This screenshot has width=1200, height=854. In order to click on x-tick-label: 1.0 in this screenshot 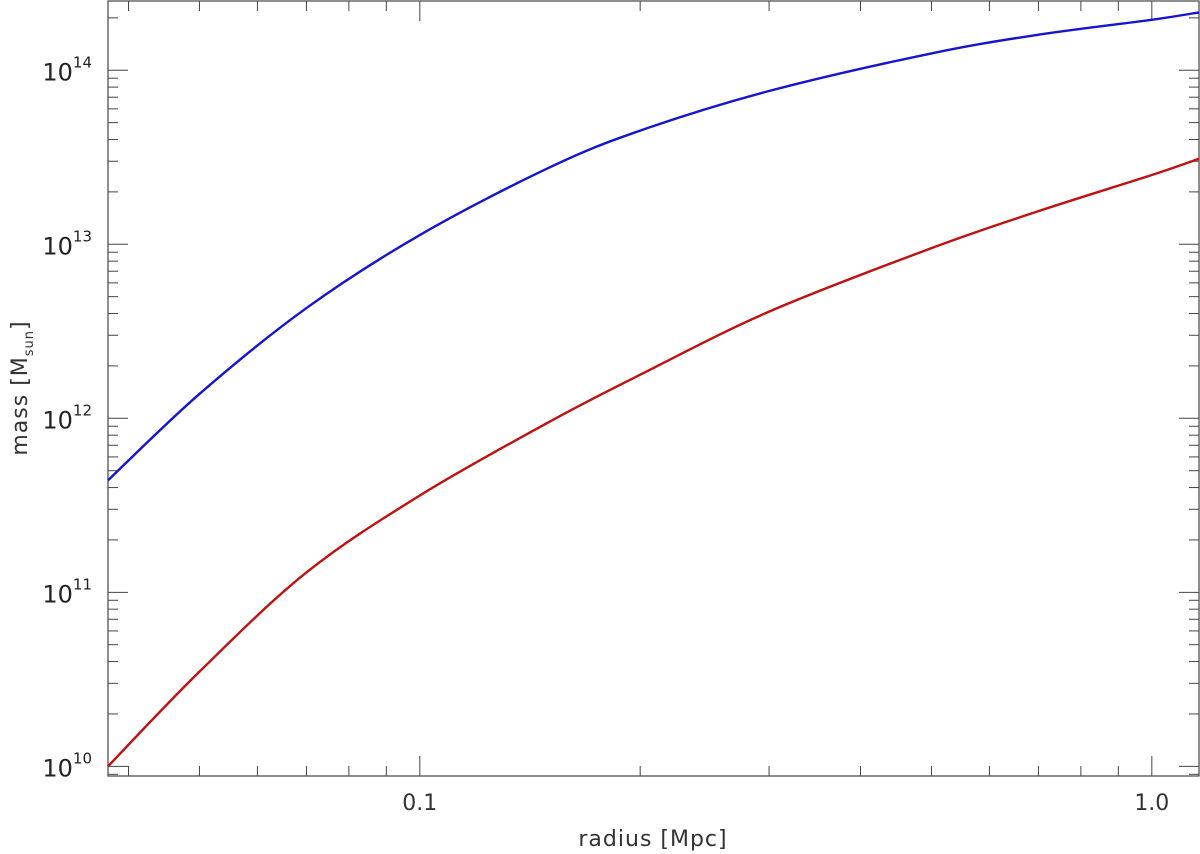, I will do `click(1151, 803)`.